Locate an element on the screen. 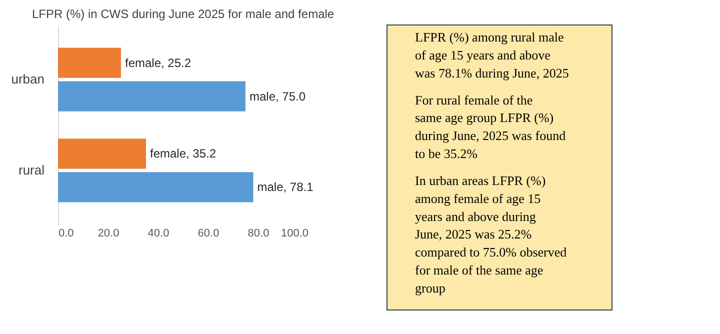 The height and width of the screenshot is (334, 720). x-tick-label: 100.0 is located at coordinates (294, 234).